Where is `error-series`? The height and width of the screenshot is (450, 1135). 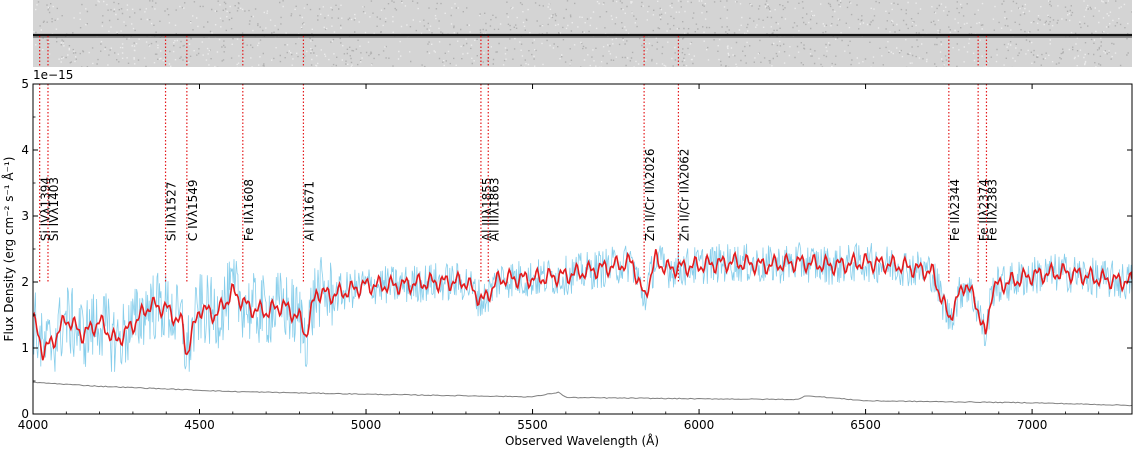 error-series is located at coordinates (582, 394).